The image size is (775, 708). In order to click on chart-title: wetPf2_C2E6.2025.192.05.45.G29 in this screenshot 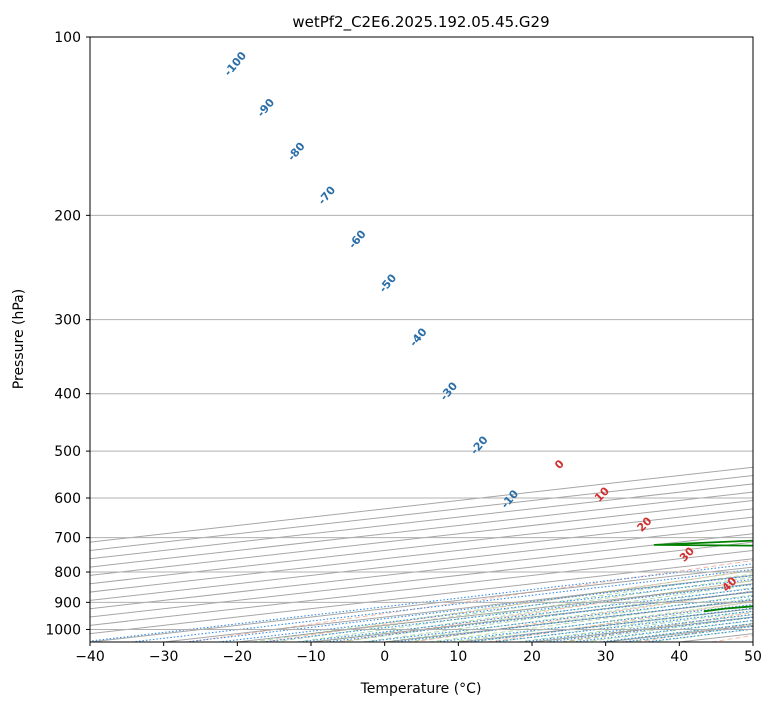, I will do `click(420, 22)`.